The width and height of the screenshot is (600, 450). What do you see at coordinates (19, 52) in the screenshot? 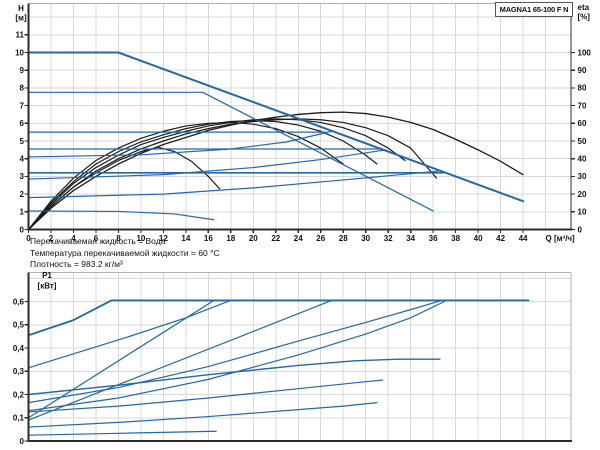
I see `h-axis-tick-label: 10` at bounding box center [19, 52].